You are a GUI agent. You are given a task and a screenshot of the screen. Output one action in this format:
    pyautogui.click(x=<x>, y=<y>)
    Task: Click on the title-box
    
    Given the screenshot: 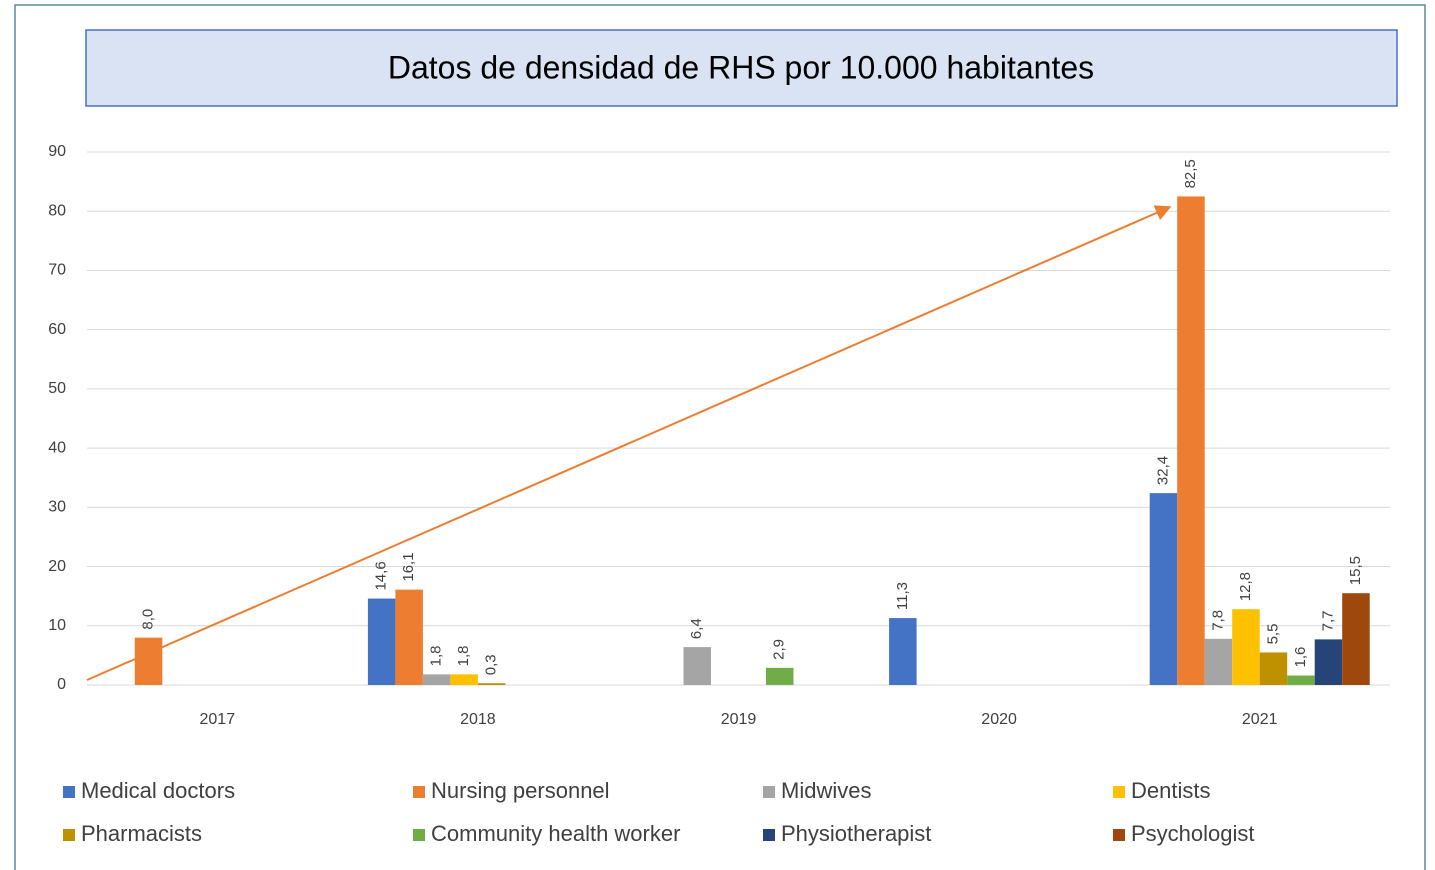 What is the action you would take?
    pyautogui.click(x=741, y=68)
    